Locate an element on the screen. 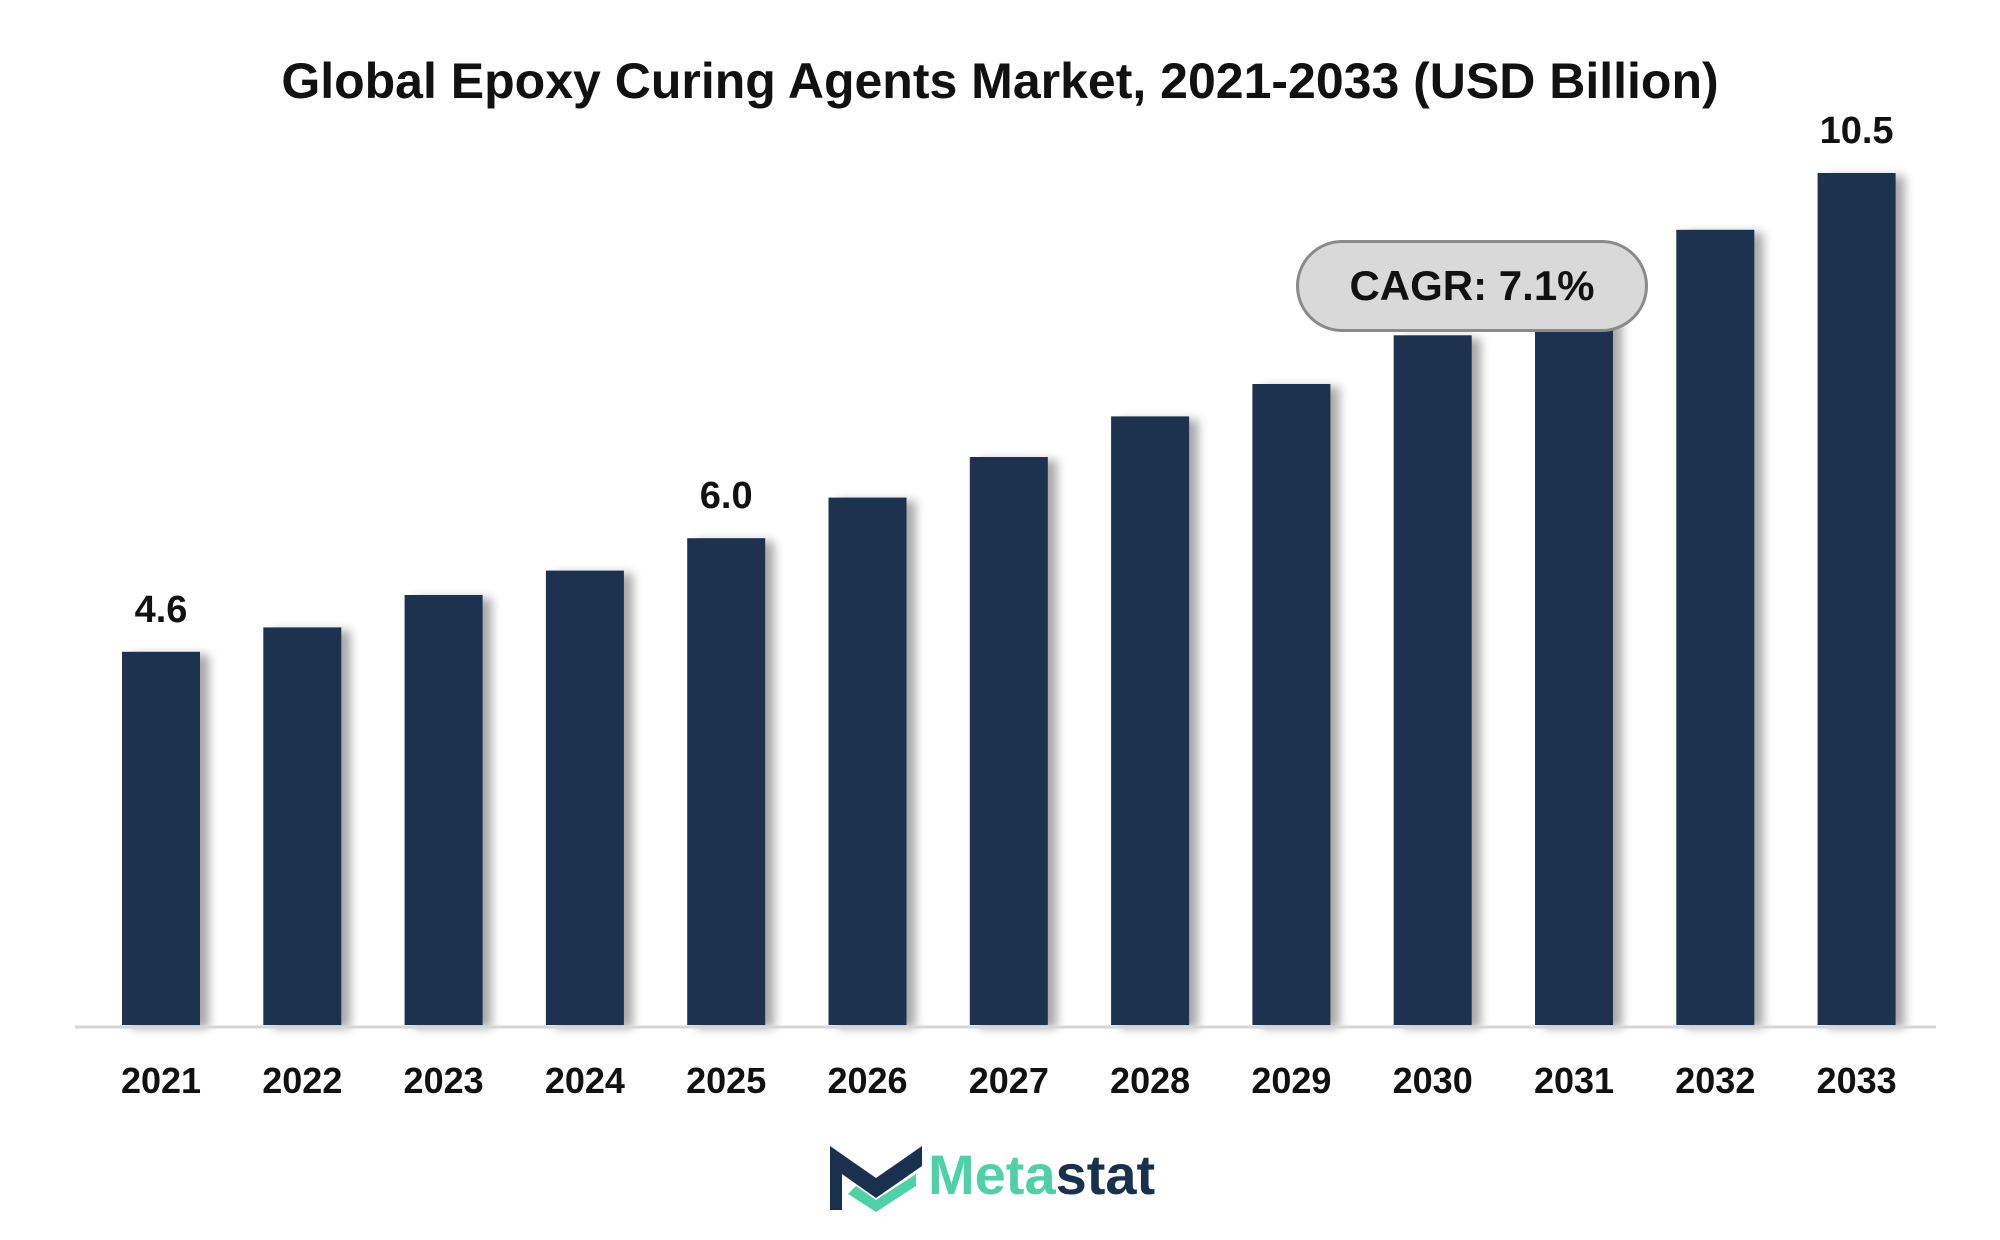 The image size is (2000, 1240). metastat-logo-icon is located at coordinates (876, 1179).